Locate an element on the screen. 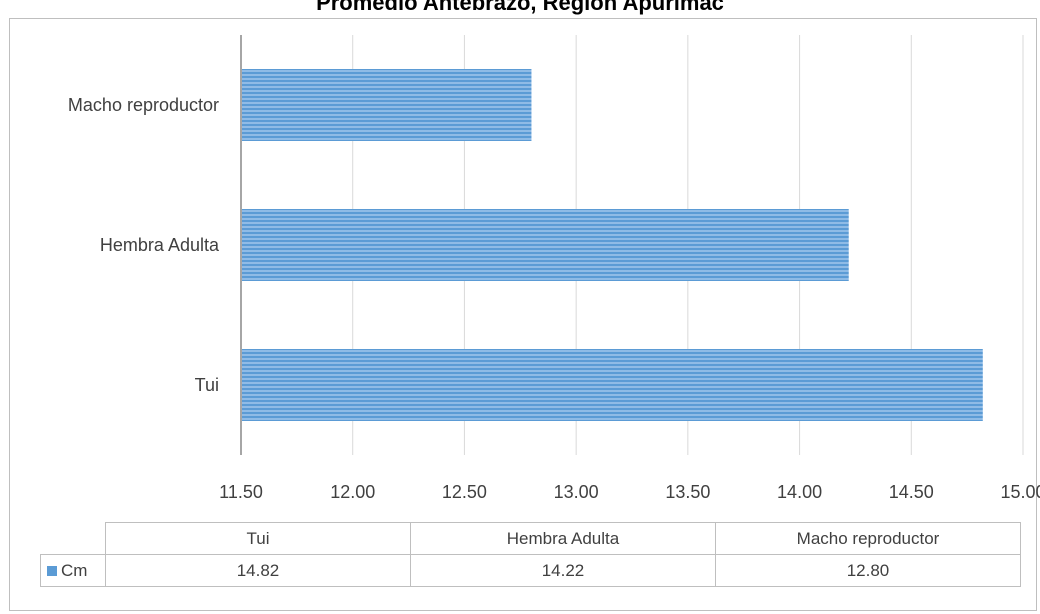 The height and width of the screenshot is (614, 1040). x-tick-label: 11.50 is located at coordinates (241, 492).